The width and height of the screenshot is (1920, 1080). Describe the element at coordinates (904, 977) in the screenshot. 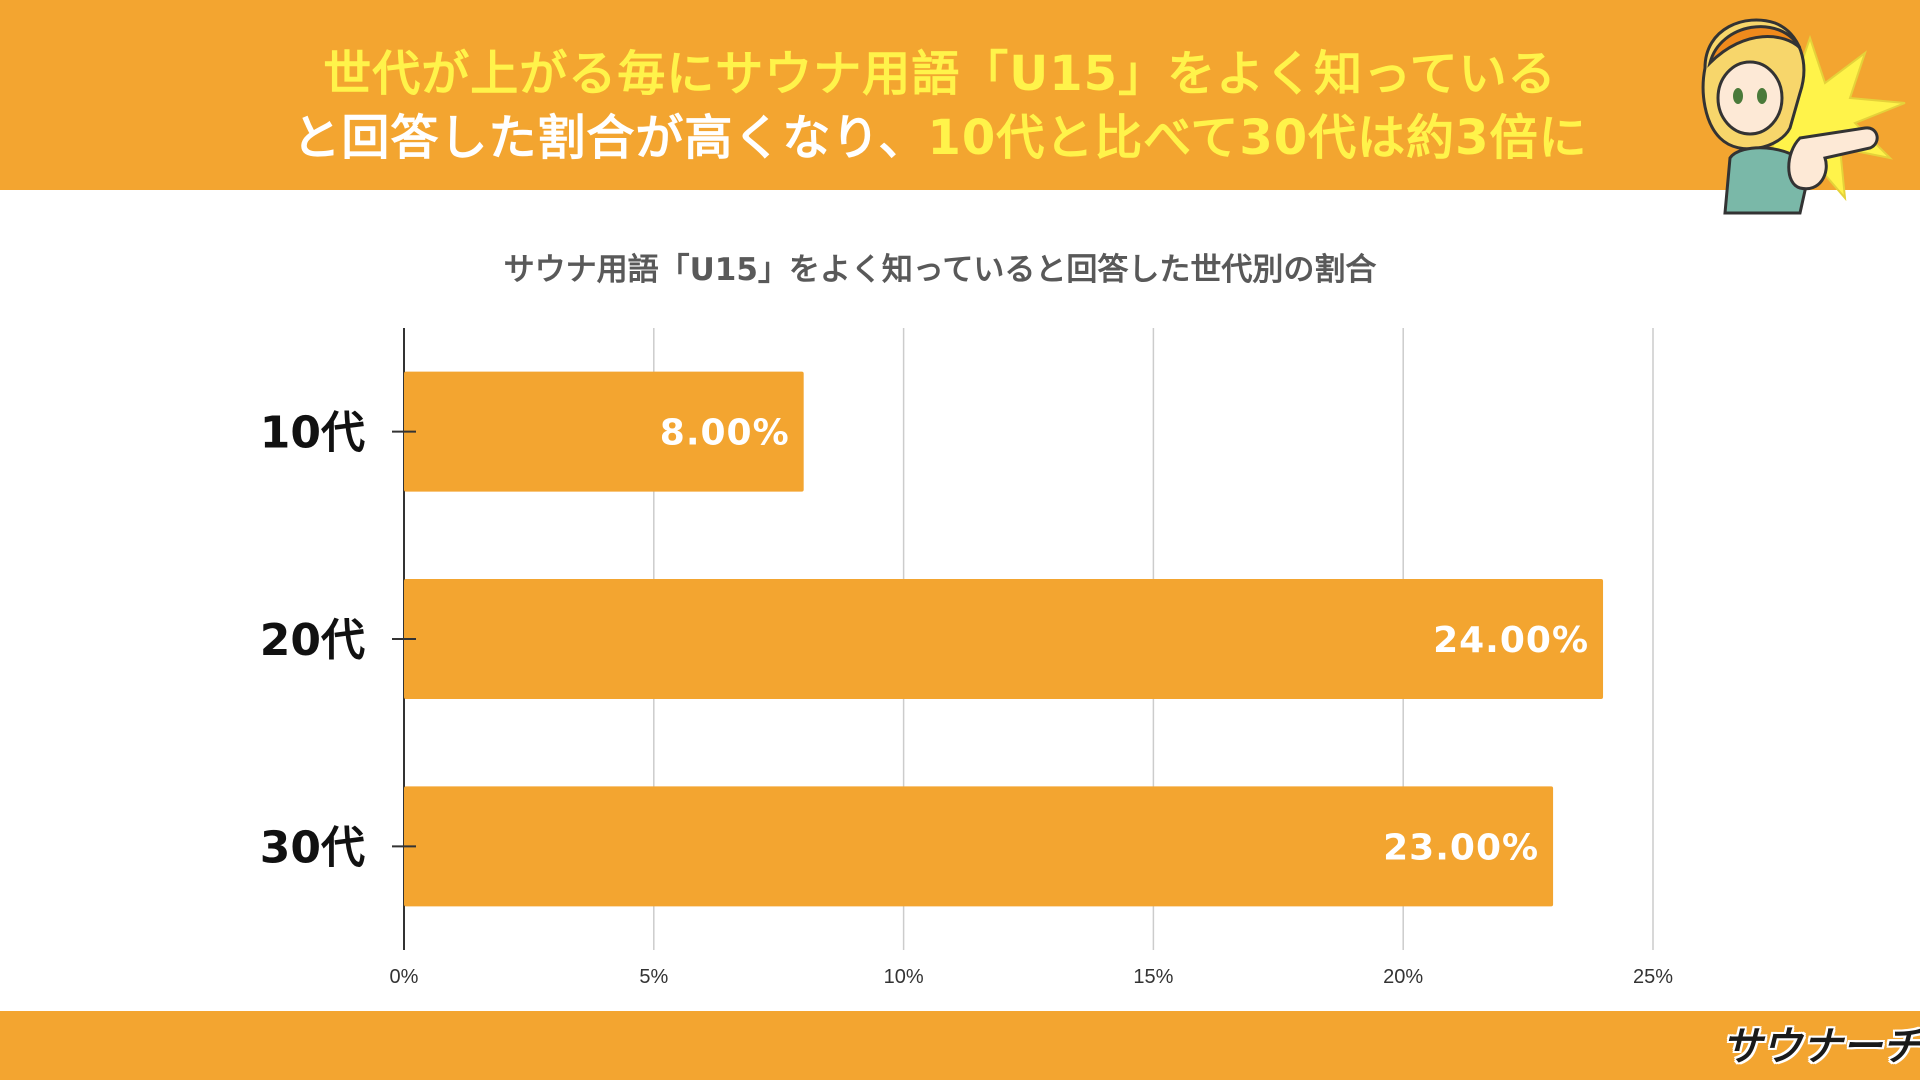

I see `x-tick-label: 10%` at that location.